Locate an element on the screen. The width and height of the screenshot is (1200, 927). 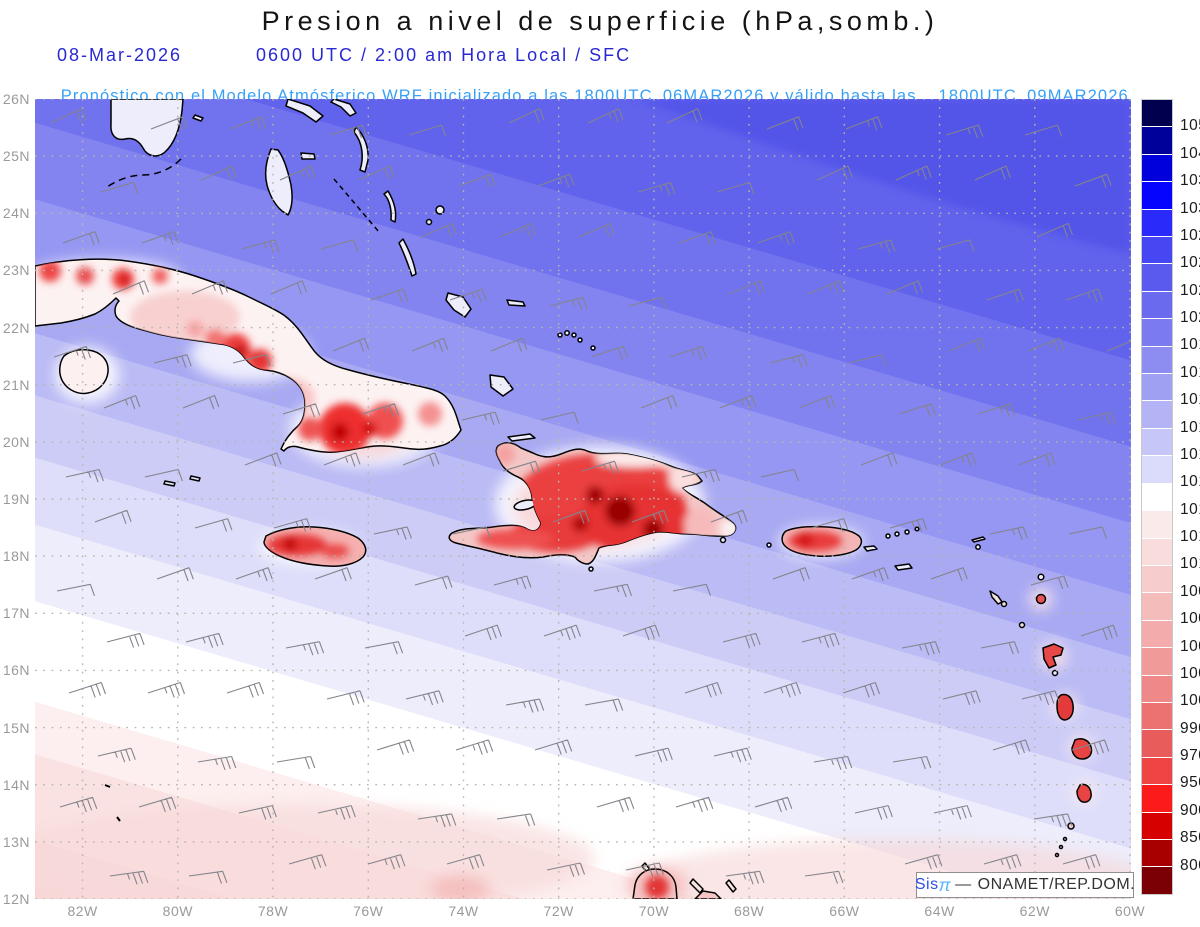
lat-label: 20N is located at coordinates (16, 441).